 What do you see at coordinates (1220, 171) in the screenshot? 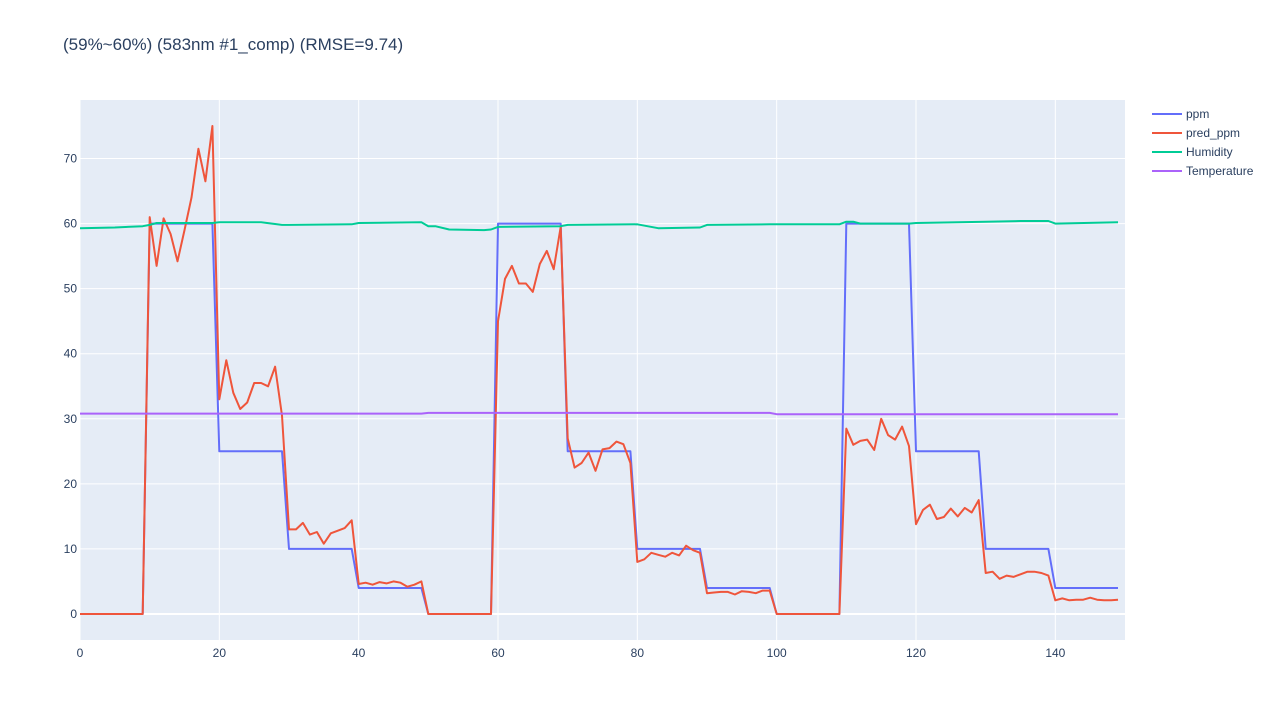
I see `legend-label: Temperature` at bounding box center [1220, 171].